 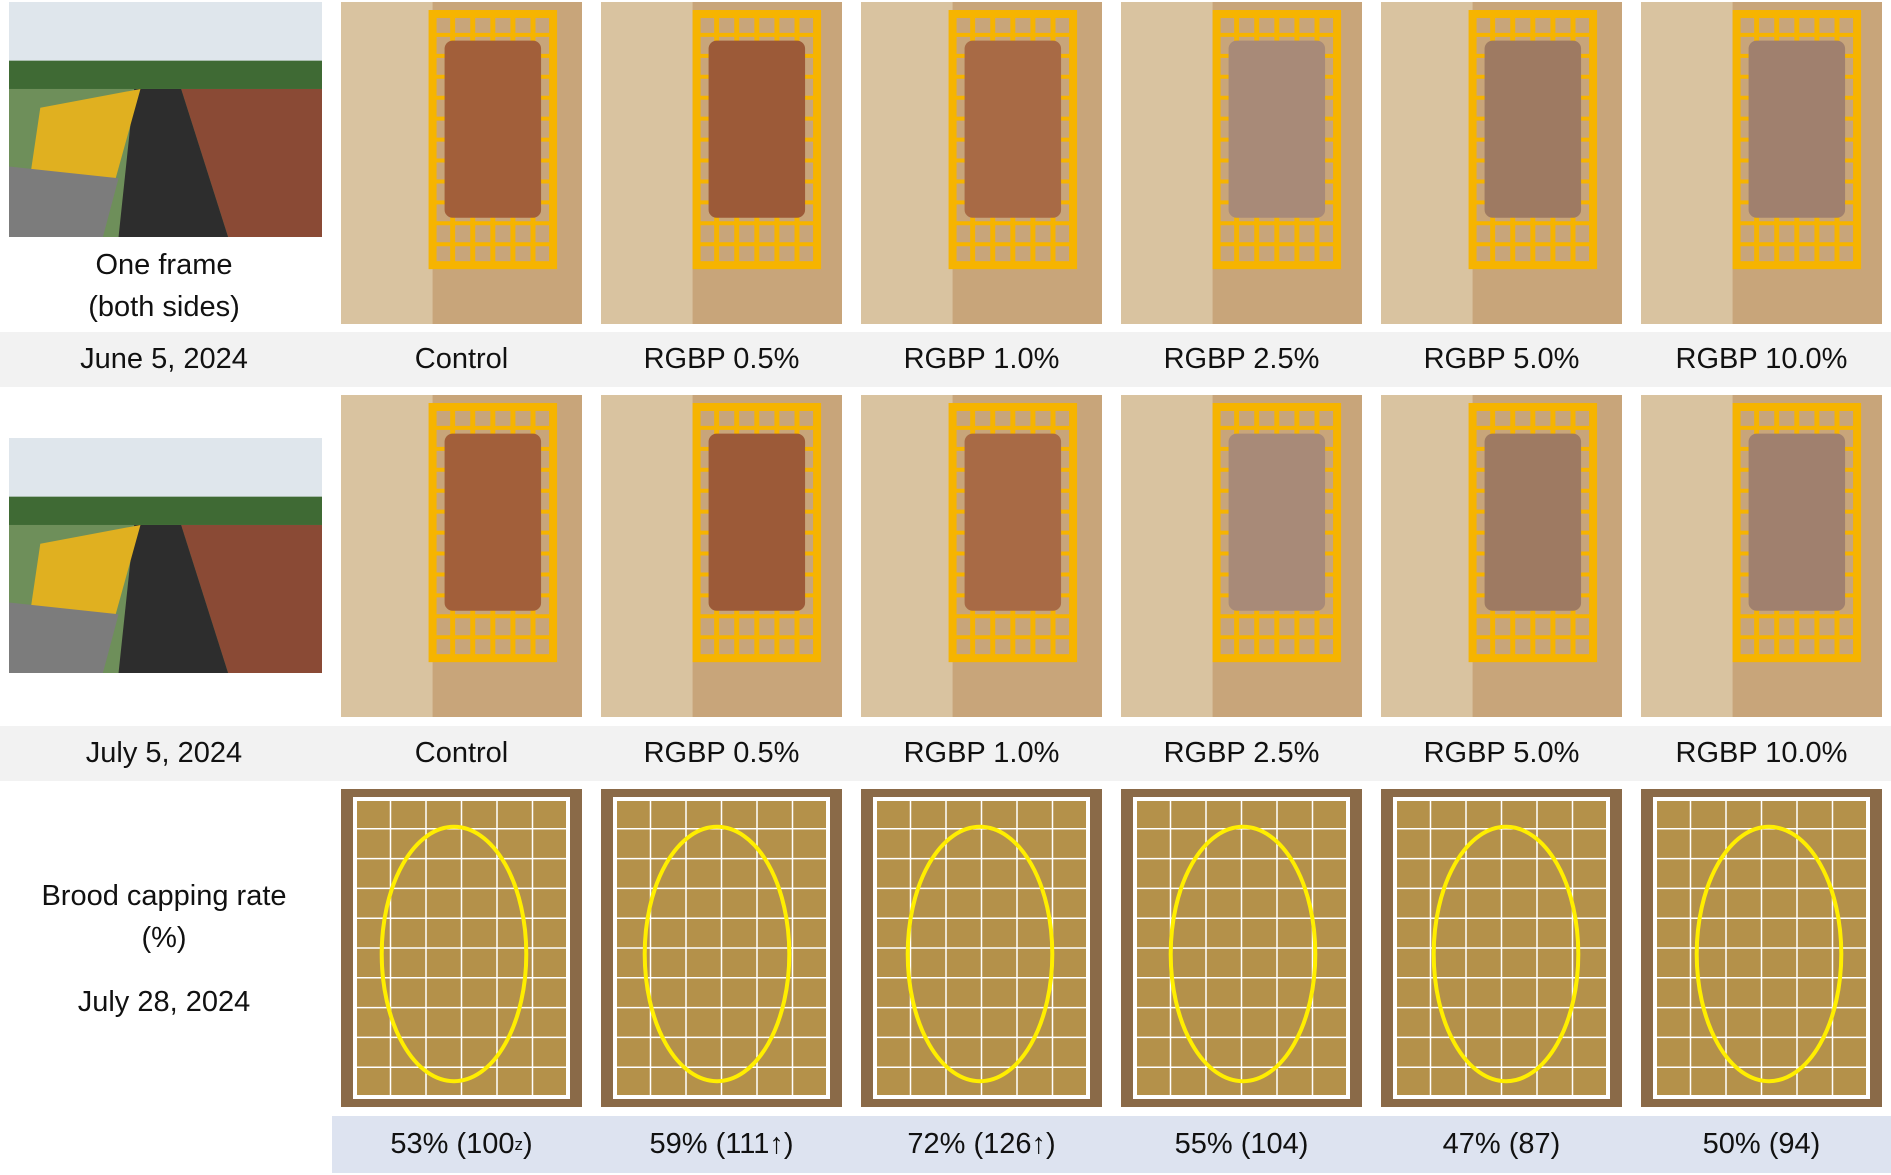 What do you see at coordinates (164, 307) in the screenshot?
I see `caption-line: (both sides)` at bounding box center [164, 307].